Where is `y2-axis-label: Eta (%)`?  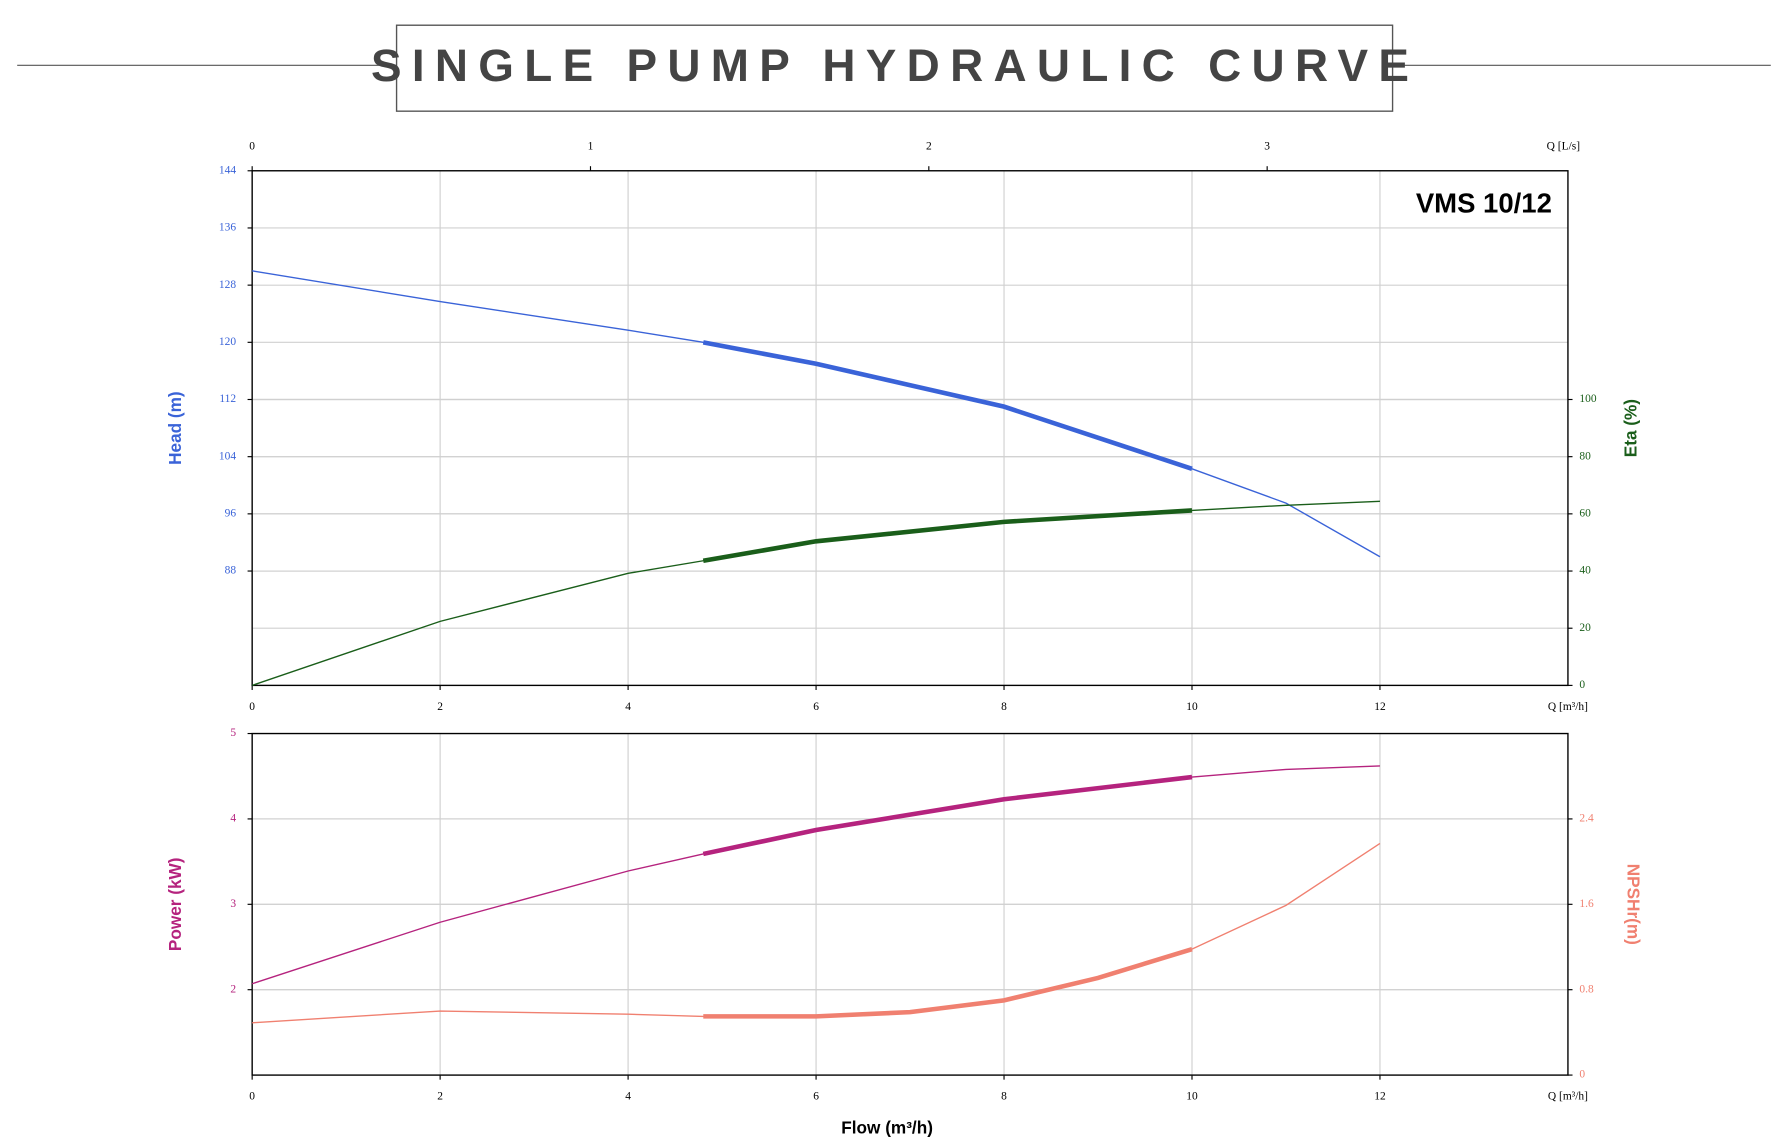 y2-axis-label: Eta (%) is located at coordinates (1631, 428).